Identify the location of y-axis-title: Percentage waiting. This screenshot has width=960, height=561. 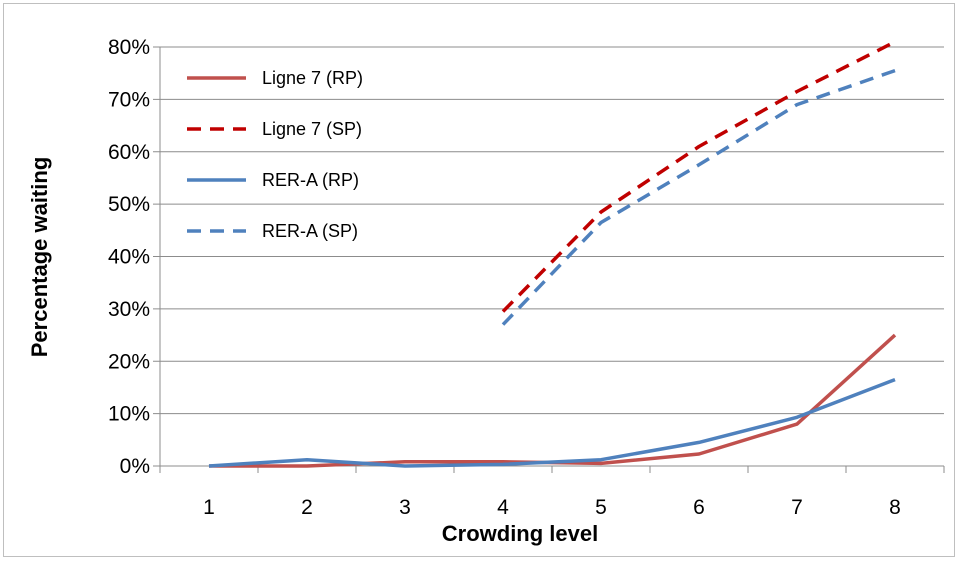
(39, 257).